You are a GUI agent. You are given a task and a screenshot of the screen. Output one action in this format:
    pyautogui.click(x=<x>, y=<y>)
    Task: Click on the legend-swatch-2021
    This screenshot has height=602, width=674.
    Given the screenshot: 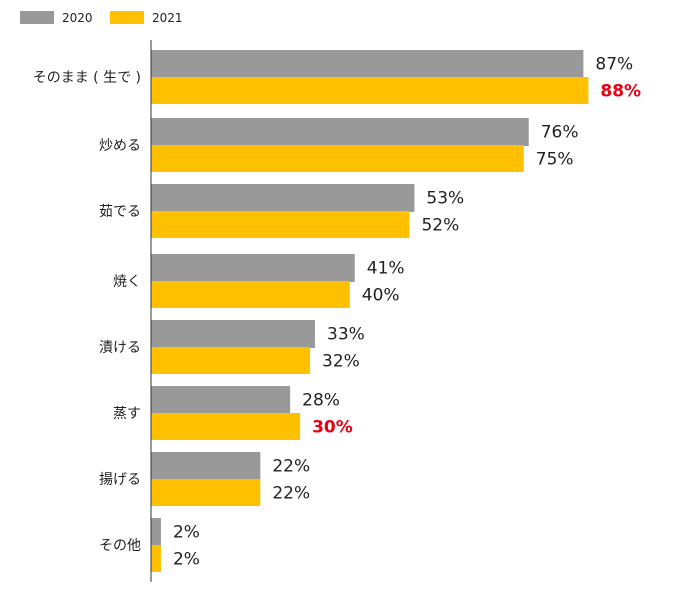 What is the action you would take?
    pyautogui.click(x=127, y=17)
    